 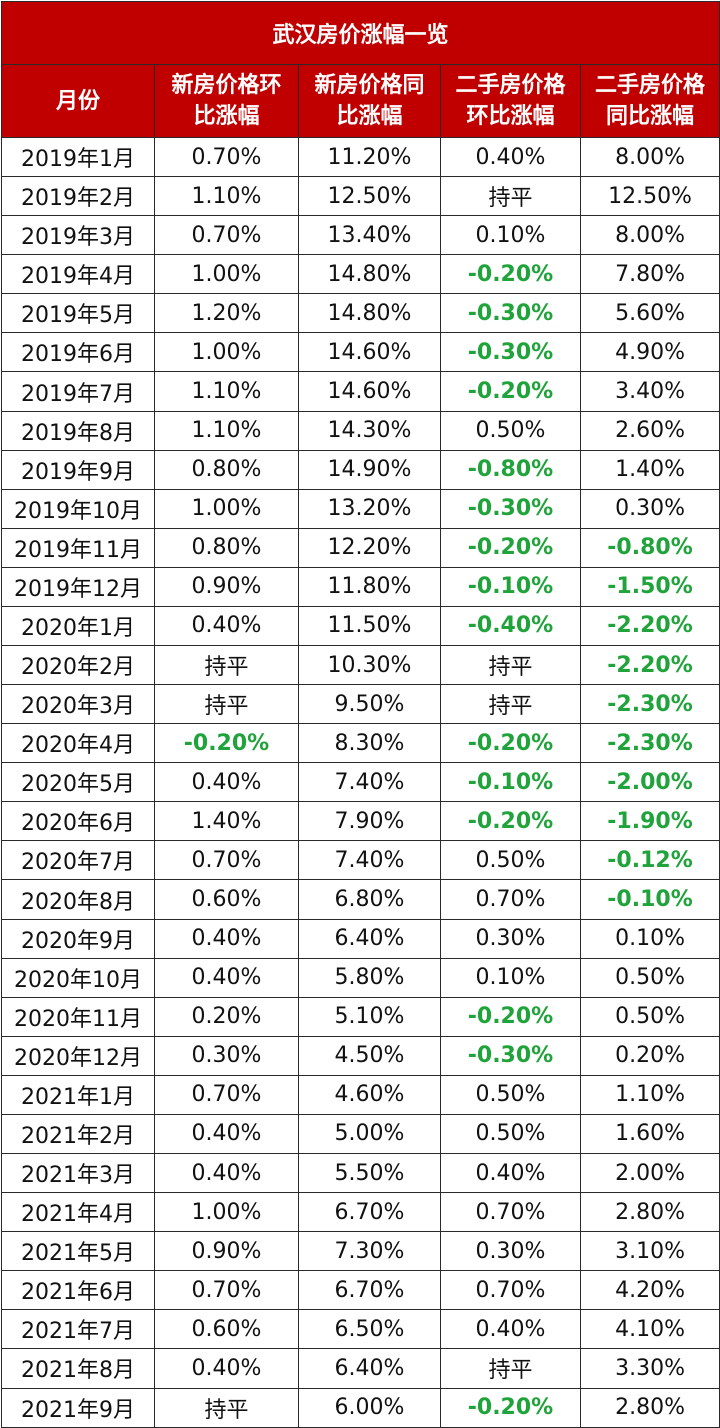 What do you see at coordinates (369, 85) in the screenshot?
I see `header-line: 新房价格同` at bounding box center [369, 85].